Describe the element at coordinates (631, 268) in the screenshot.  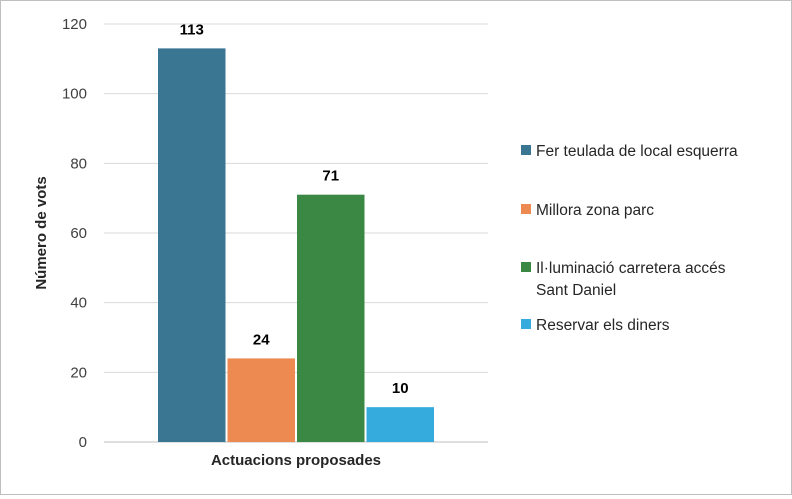
I see `legend-label: Il·luminació carretera accés` at that location.